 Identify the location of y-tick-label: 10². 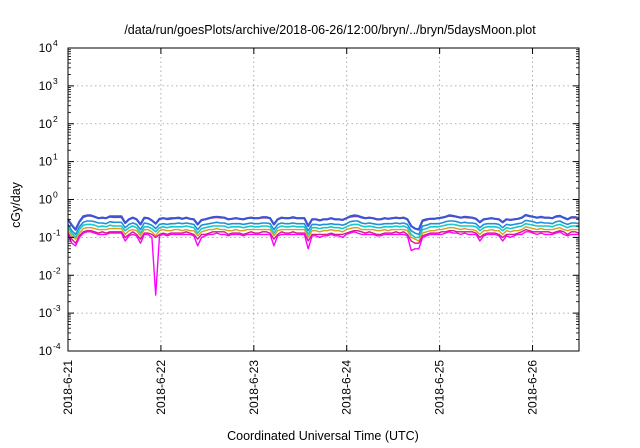
(48, 122).